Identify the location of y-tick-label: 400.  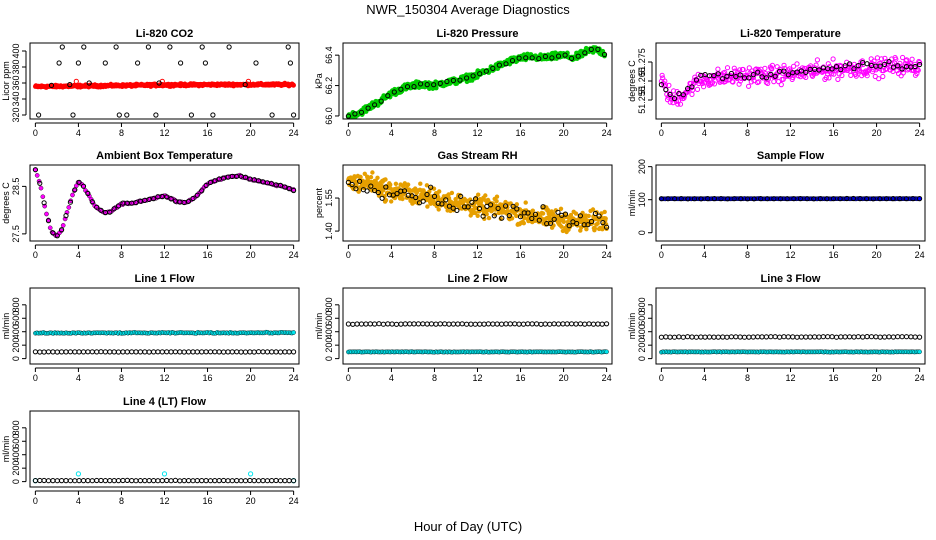
(329, 331).